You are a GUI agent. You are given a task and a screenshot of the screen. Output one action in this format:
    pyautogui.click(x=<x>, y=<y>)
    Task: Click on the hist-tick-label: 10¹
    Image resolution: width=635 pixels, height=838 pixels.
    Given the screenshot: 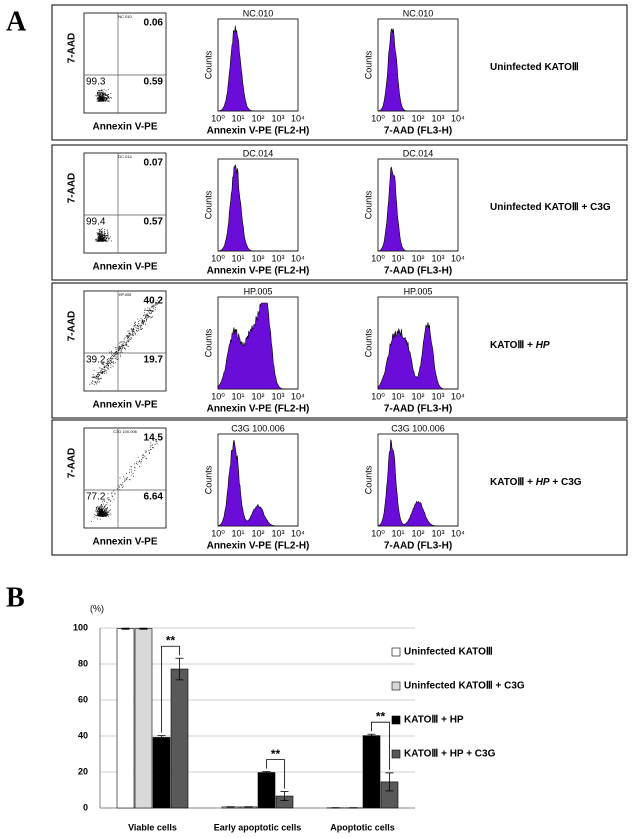 What is the action you would take?
    pyautogui.click(x=237, y=396)
    